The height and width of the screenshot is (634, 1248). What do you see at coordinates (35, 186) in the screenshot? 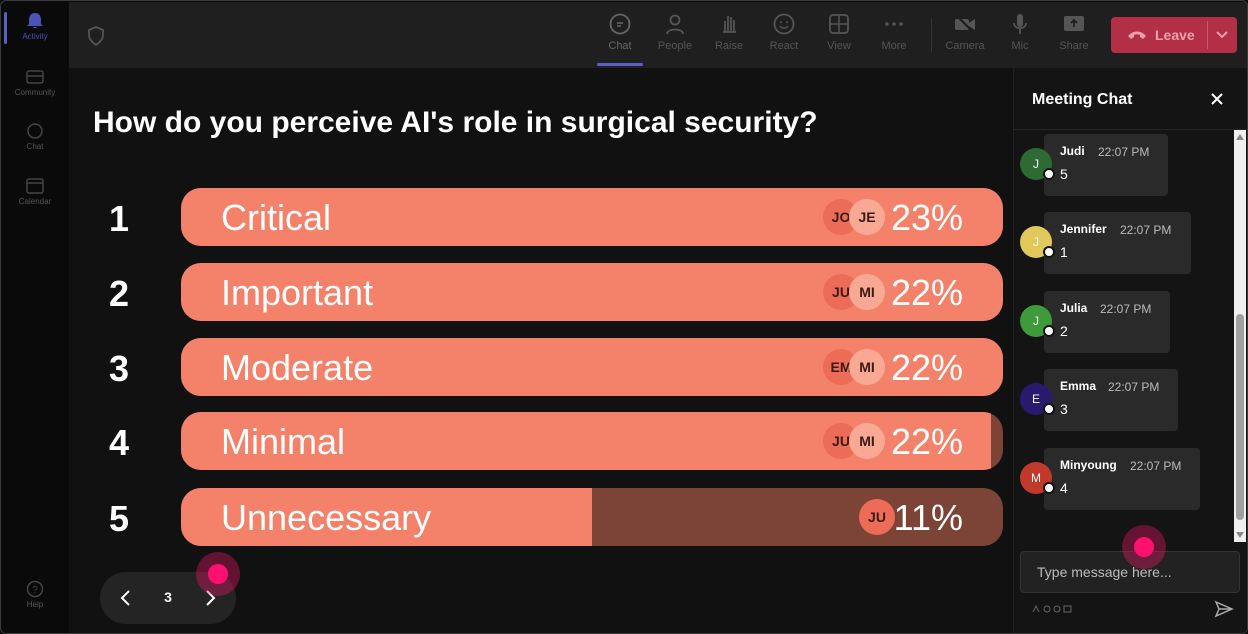
I see `calendar-icon` at bounding box center [35, 186].